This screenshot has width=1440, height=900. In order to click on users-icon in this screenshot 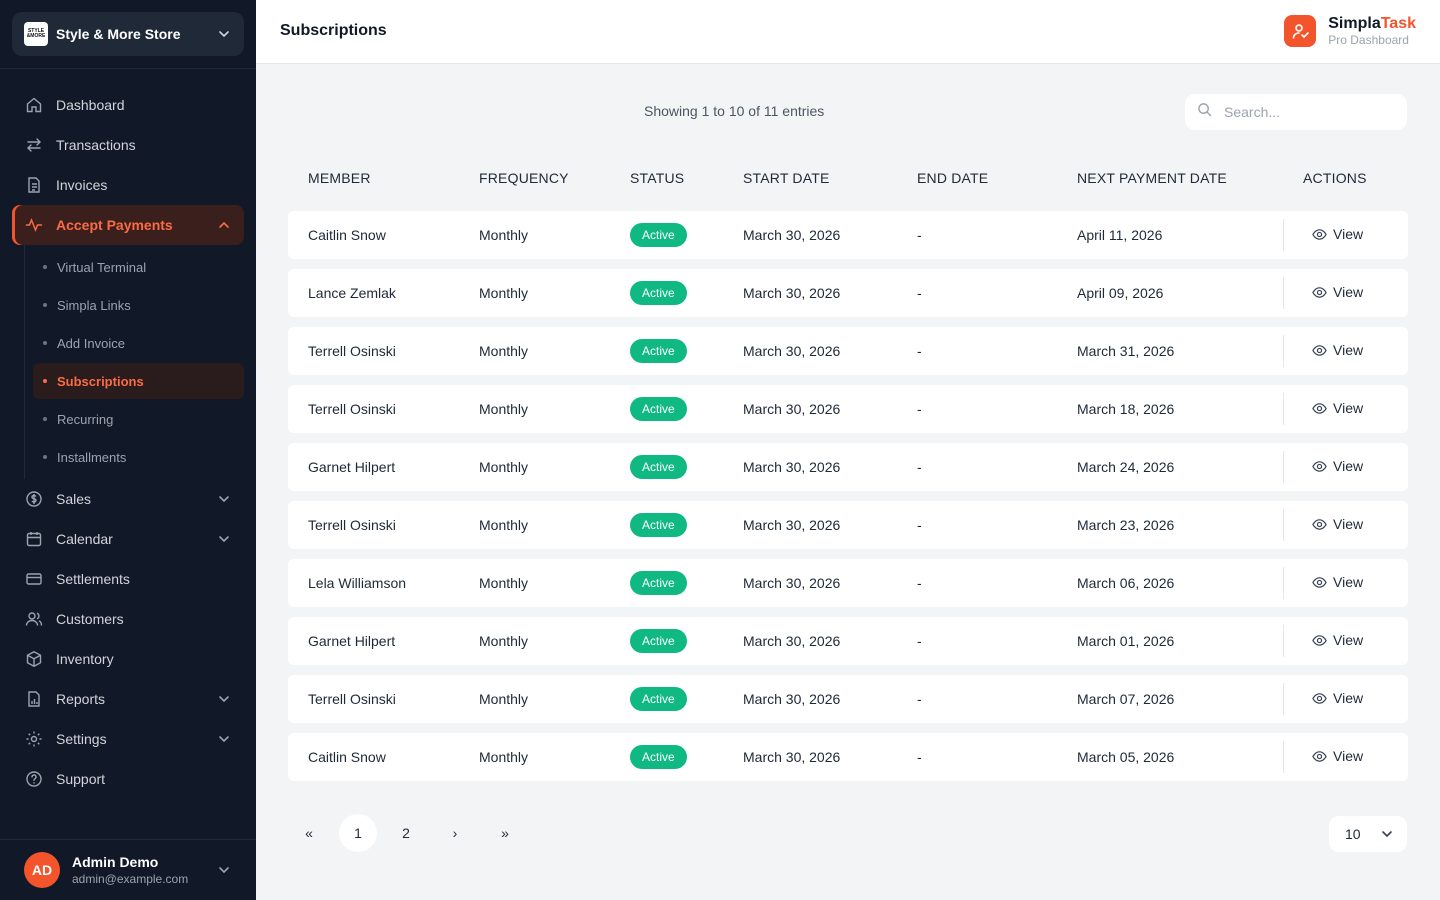, I will do `click(34, 619)`.